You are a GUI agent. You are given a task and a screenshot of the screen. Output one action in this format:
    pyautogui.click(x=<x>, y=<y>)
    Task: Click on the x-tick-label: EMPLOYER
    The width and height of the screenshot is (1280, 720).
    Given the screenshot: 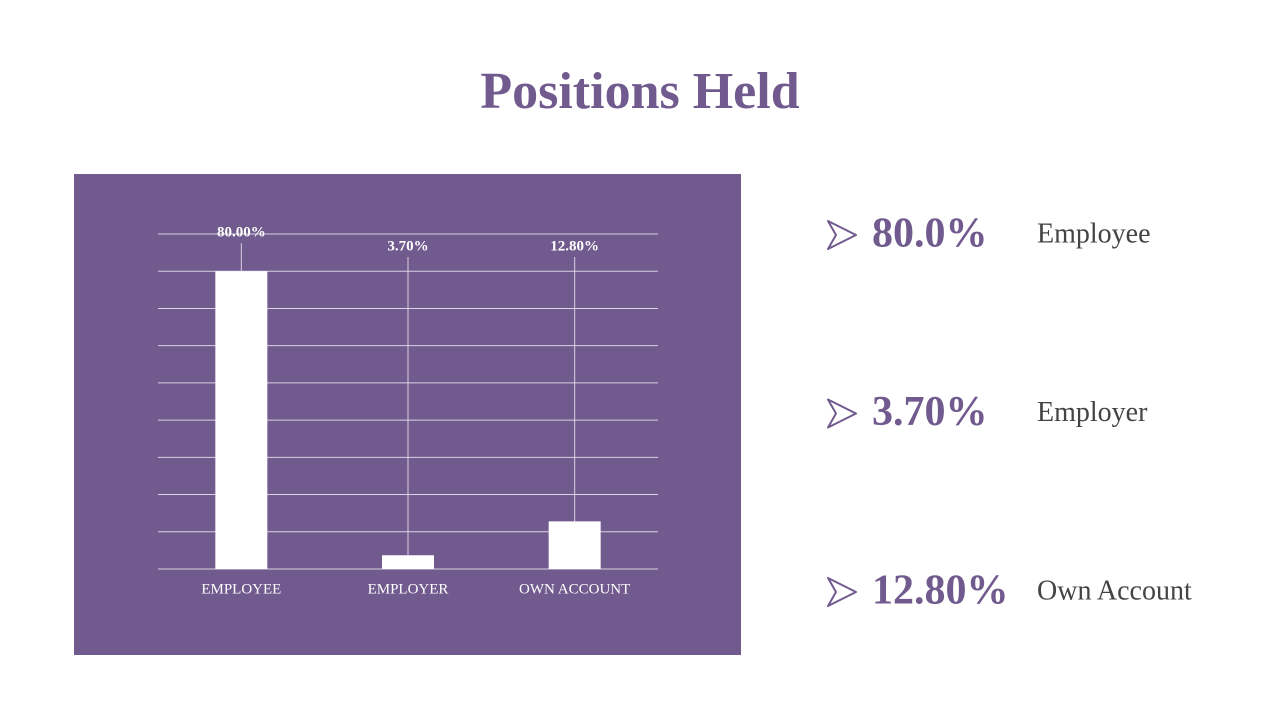 What is the action you would take?
    pyautogui.click(x=408, y=589)
    